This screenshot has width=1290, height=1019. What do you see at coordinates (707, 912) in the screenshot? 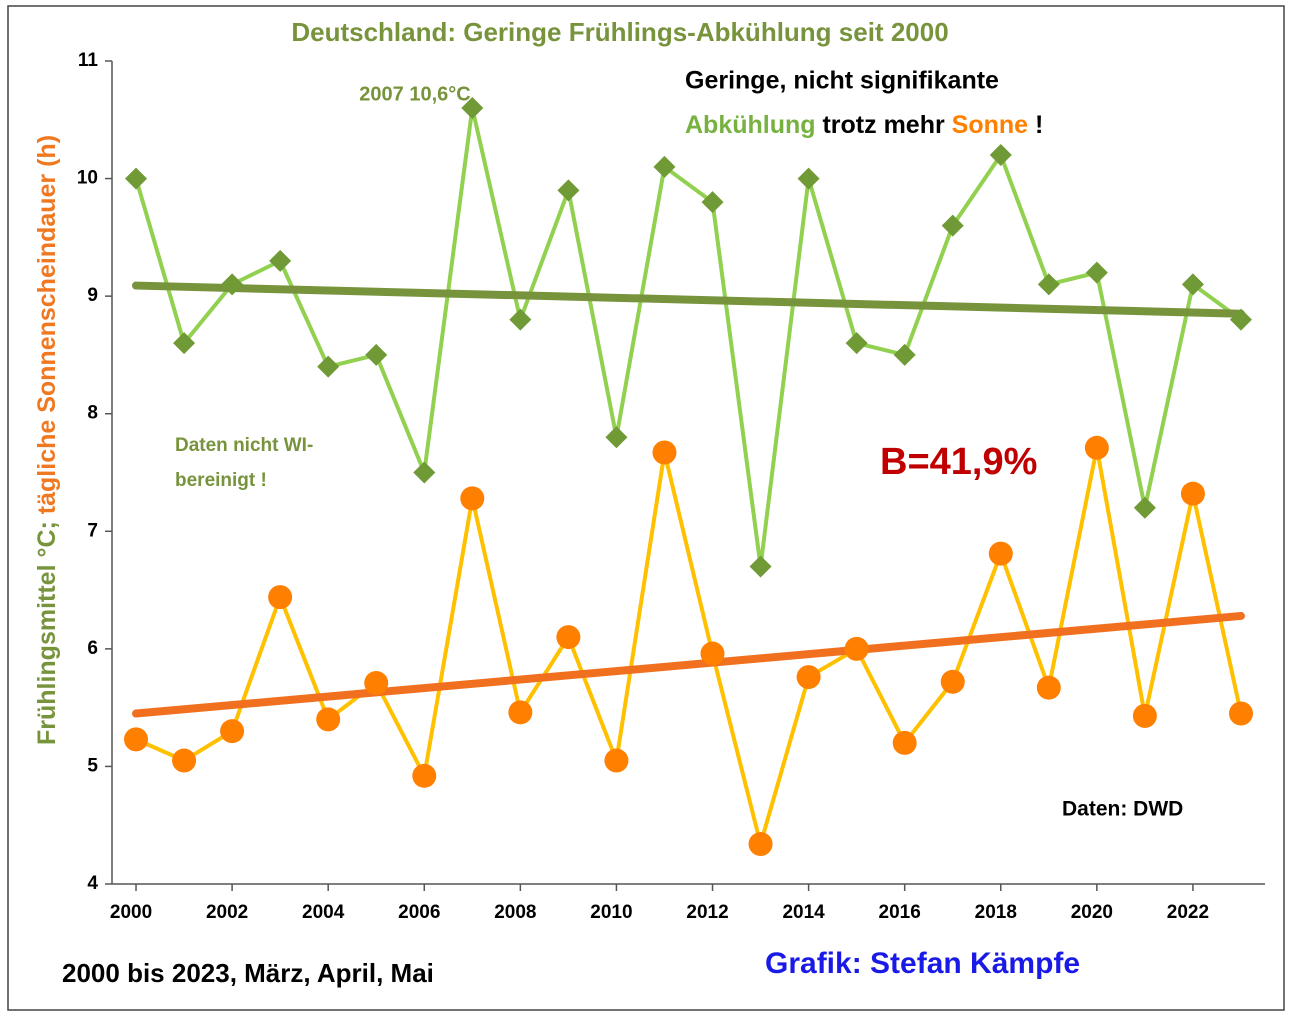
I see `x-tick-label: 2012` at bounding box center [707, 912].